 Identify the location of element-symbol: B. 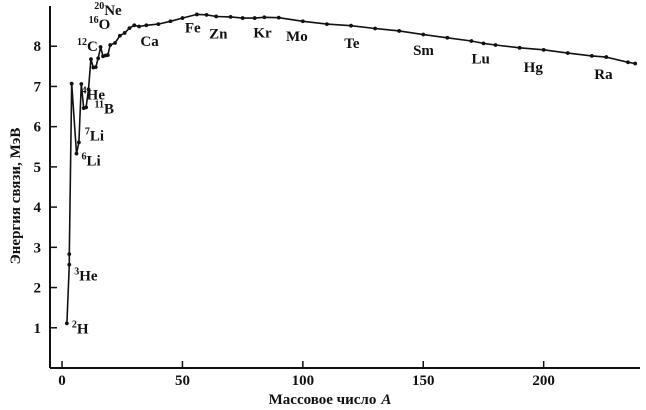
(109, 109).